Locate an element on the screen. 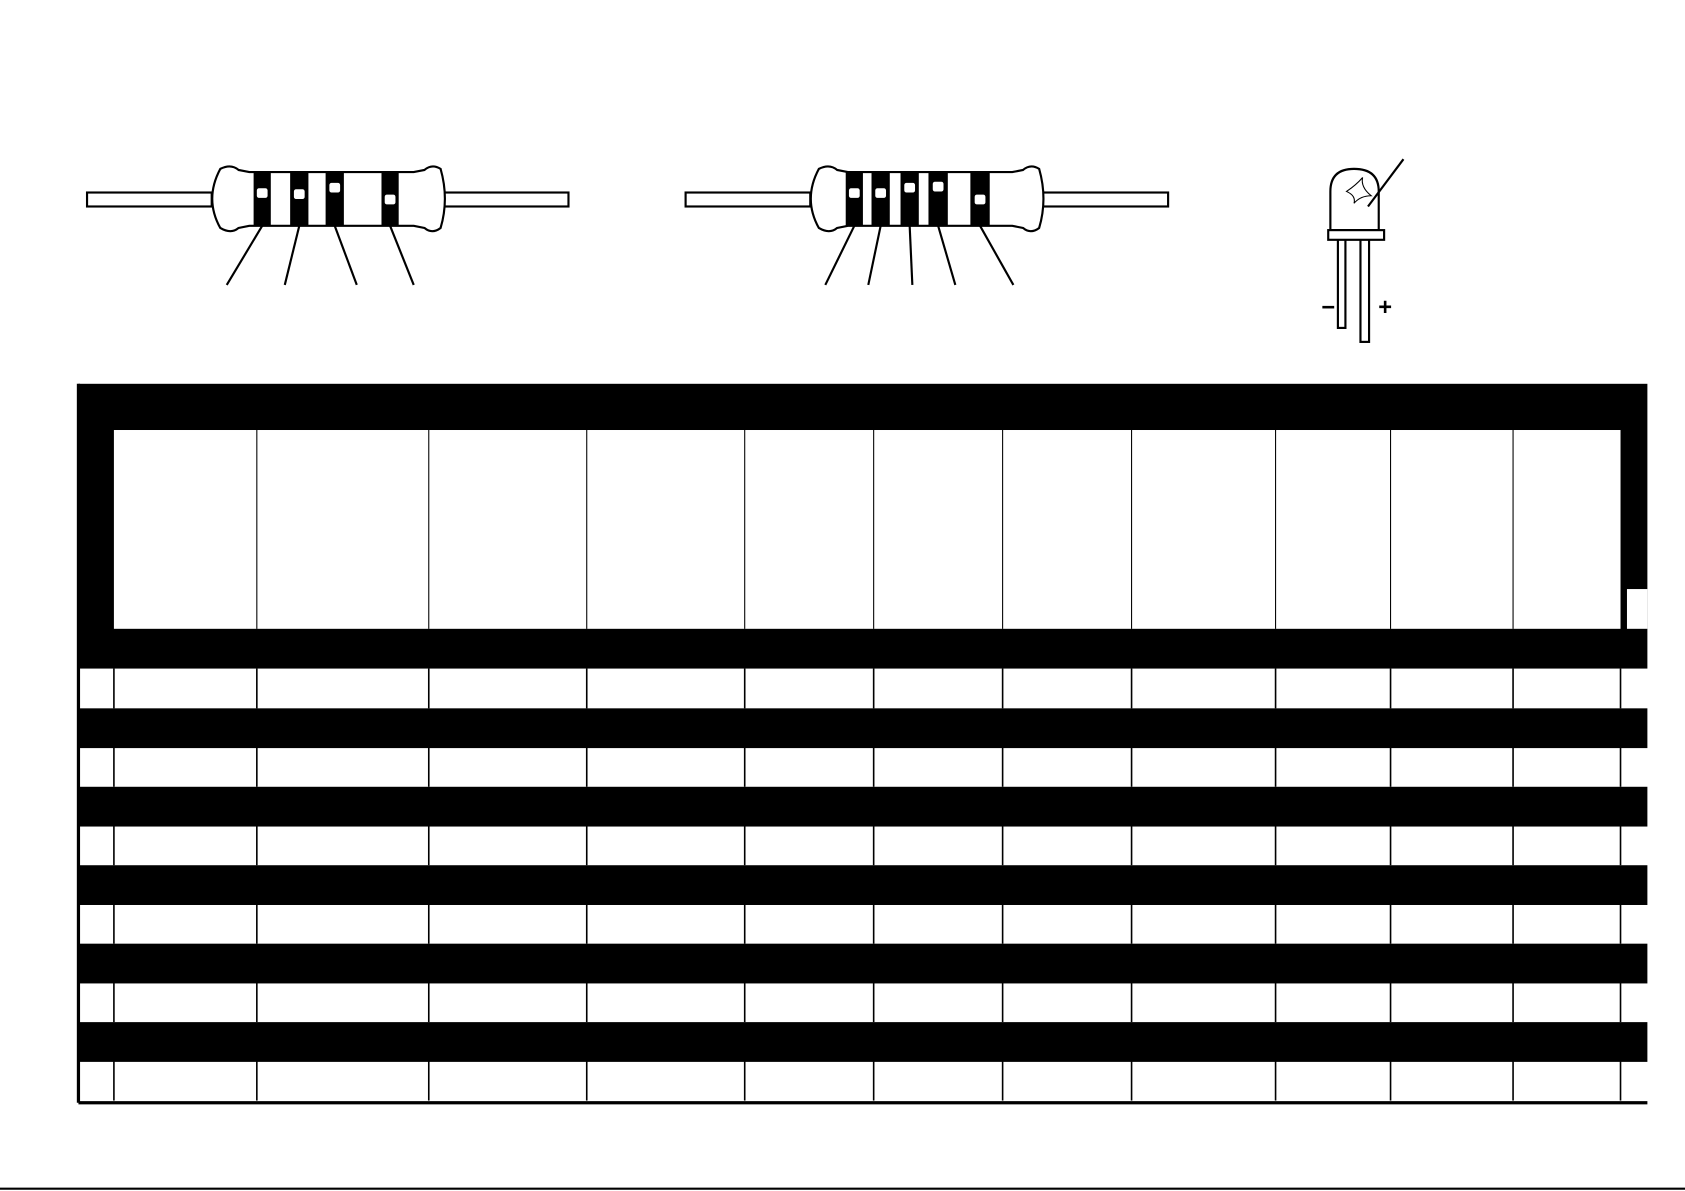 This screenshot has width=1685, height=1191. header-cell-area is located at coordinates (867, 529).